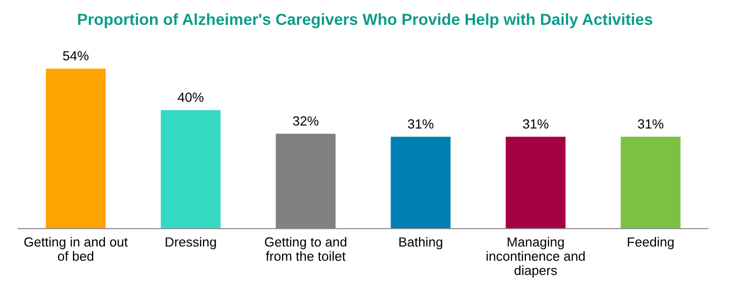 The height and width of the screenshot is (295, 730). What do you see at coordinates (305, 121) in the screenshot?
I see `data-label: 32%` at bounding box center [305, 121].